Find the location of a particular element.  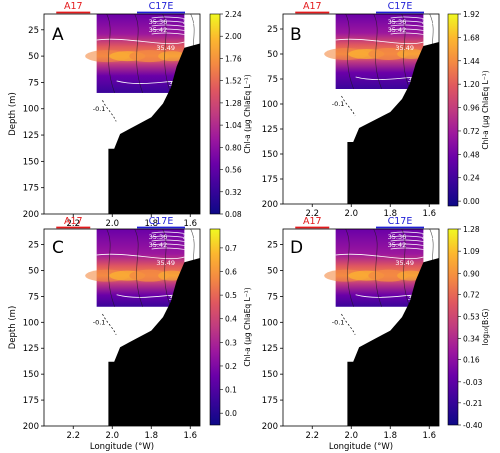

colorbar-tick-label: 0.00 is located at coordinates (471, 201).